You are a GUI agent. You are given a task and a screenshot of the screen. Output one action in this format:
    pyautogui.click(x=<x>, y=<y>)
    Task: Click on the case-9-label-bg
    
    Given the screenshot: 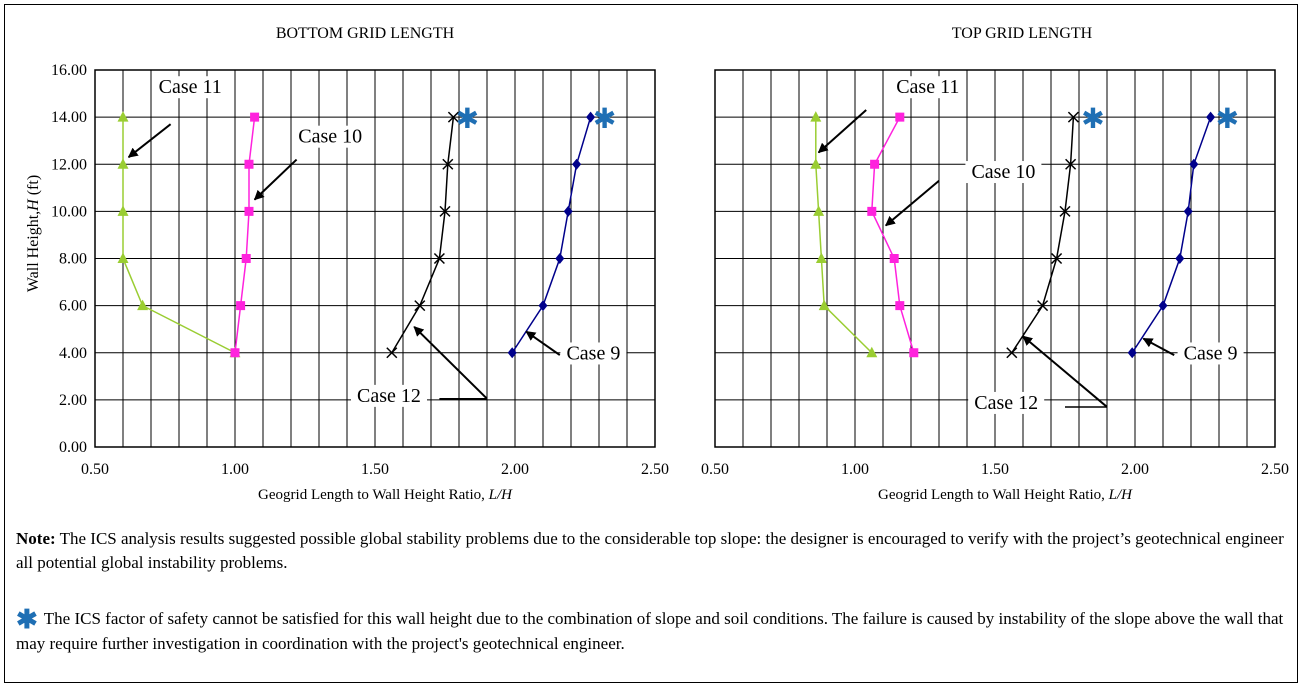 What is the action you would take?
    pyautogui.click(x=593, y=353)
    